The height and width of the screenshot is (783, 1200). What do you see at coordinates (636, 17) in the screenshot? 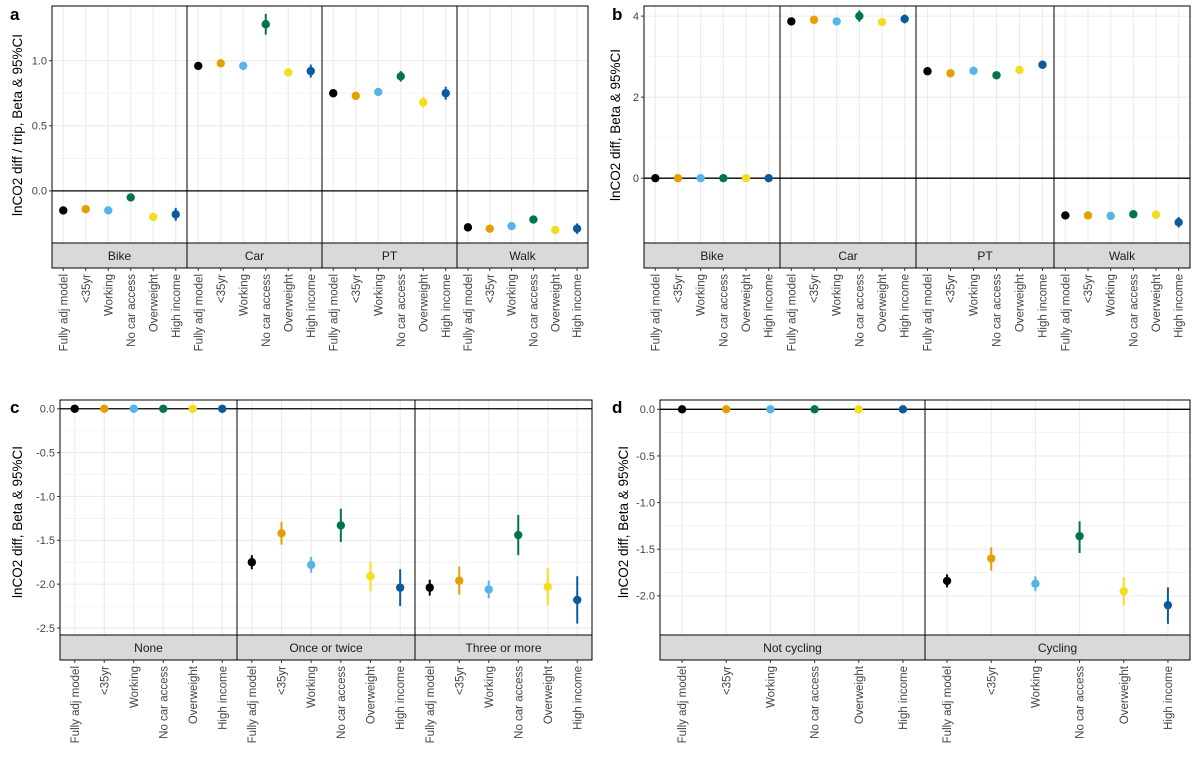
I see `y-tick-label: 4` at bounding box center [636, 17].